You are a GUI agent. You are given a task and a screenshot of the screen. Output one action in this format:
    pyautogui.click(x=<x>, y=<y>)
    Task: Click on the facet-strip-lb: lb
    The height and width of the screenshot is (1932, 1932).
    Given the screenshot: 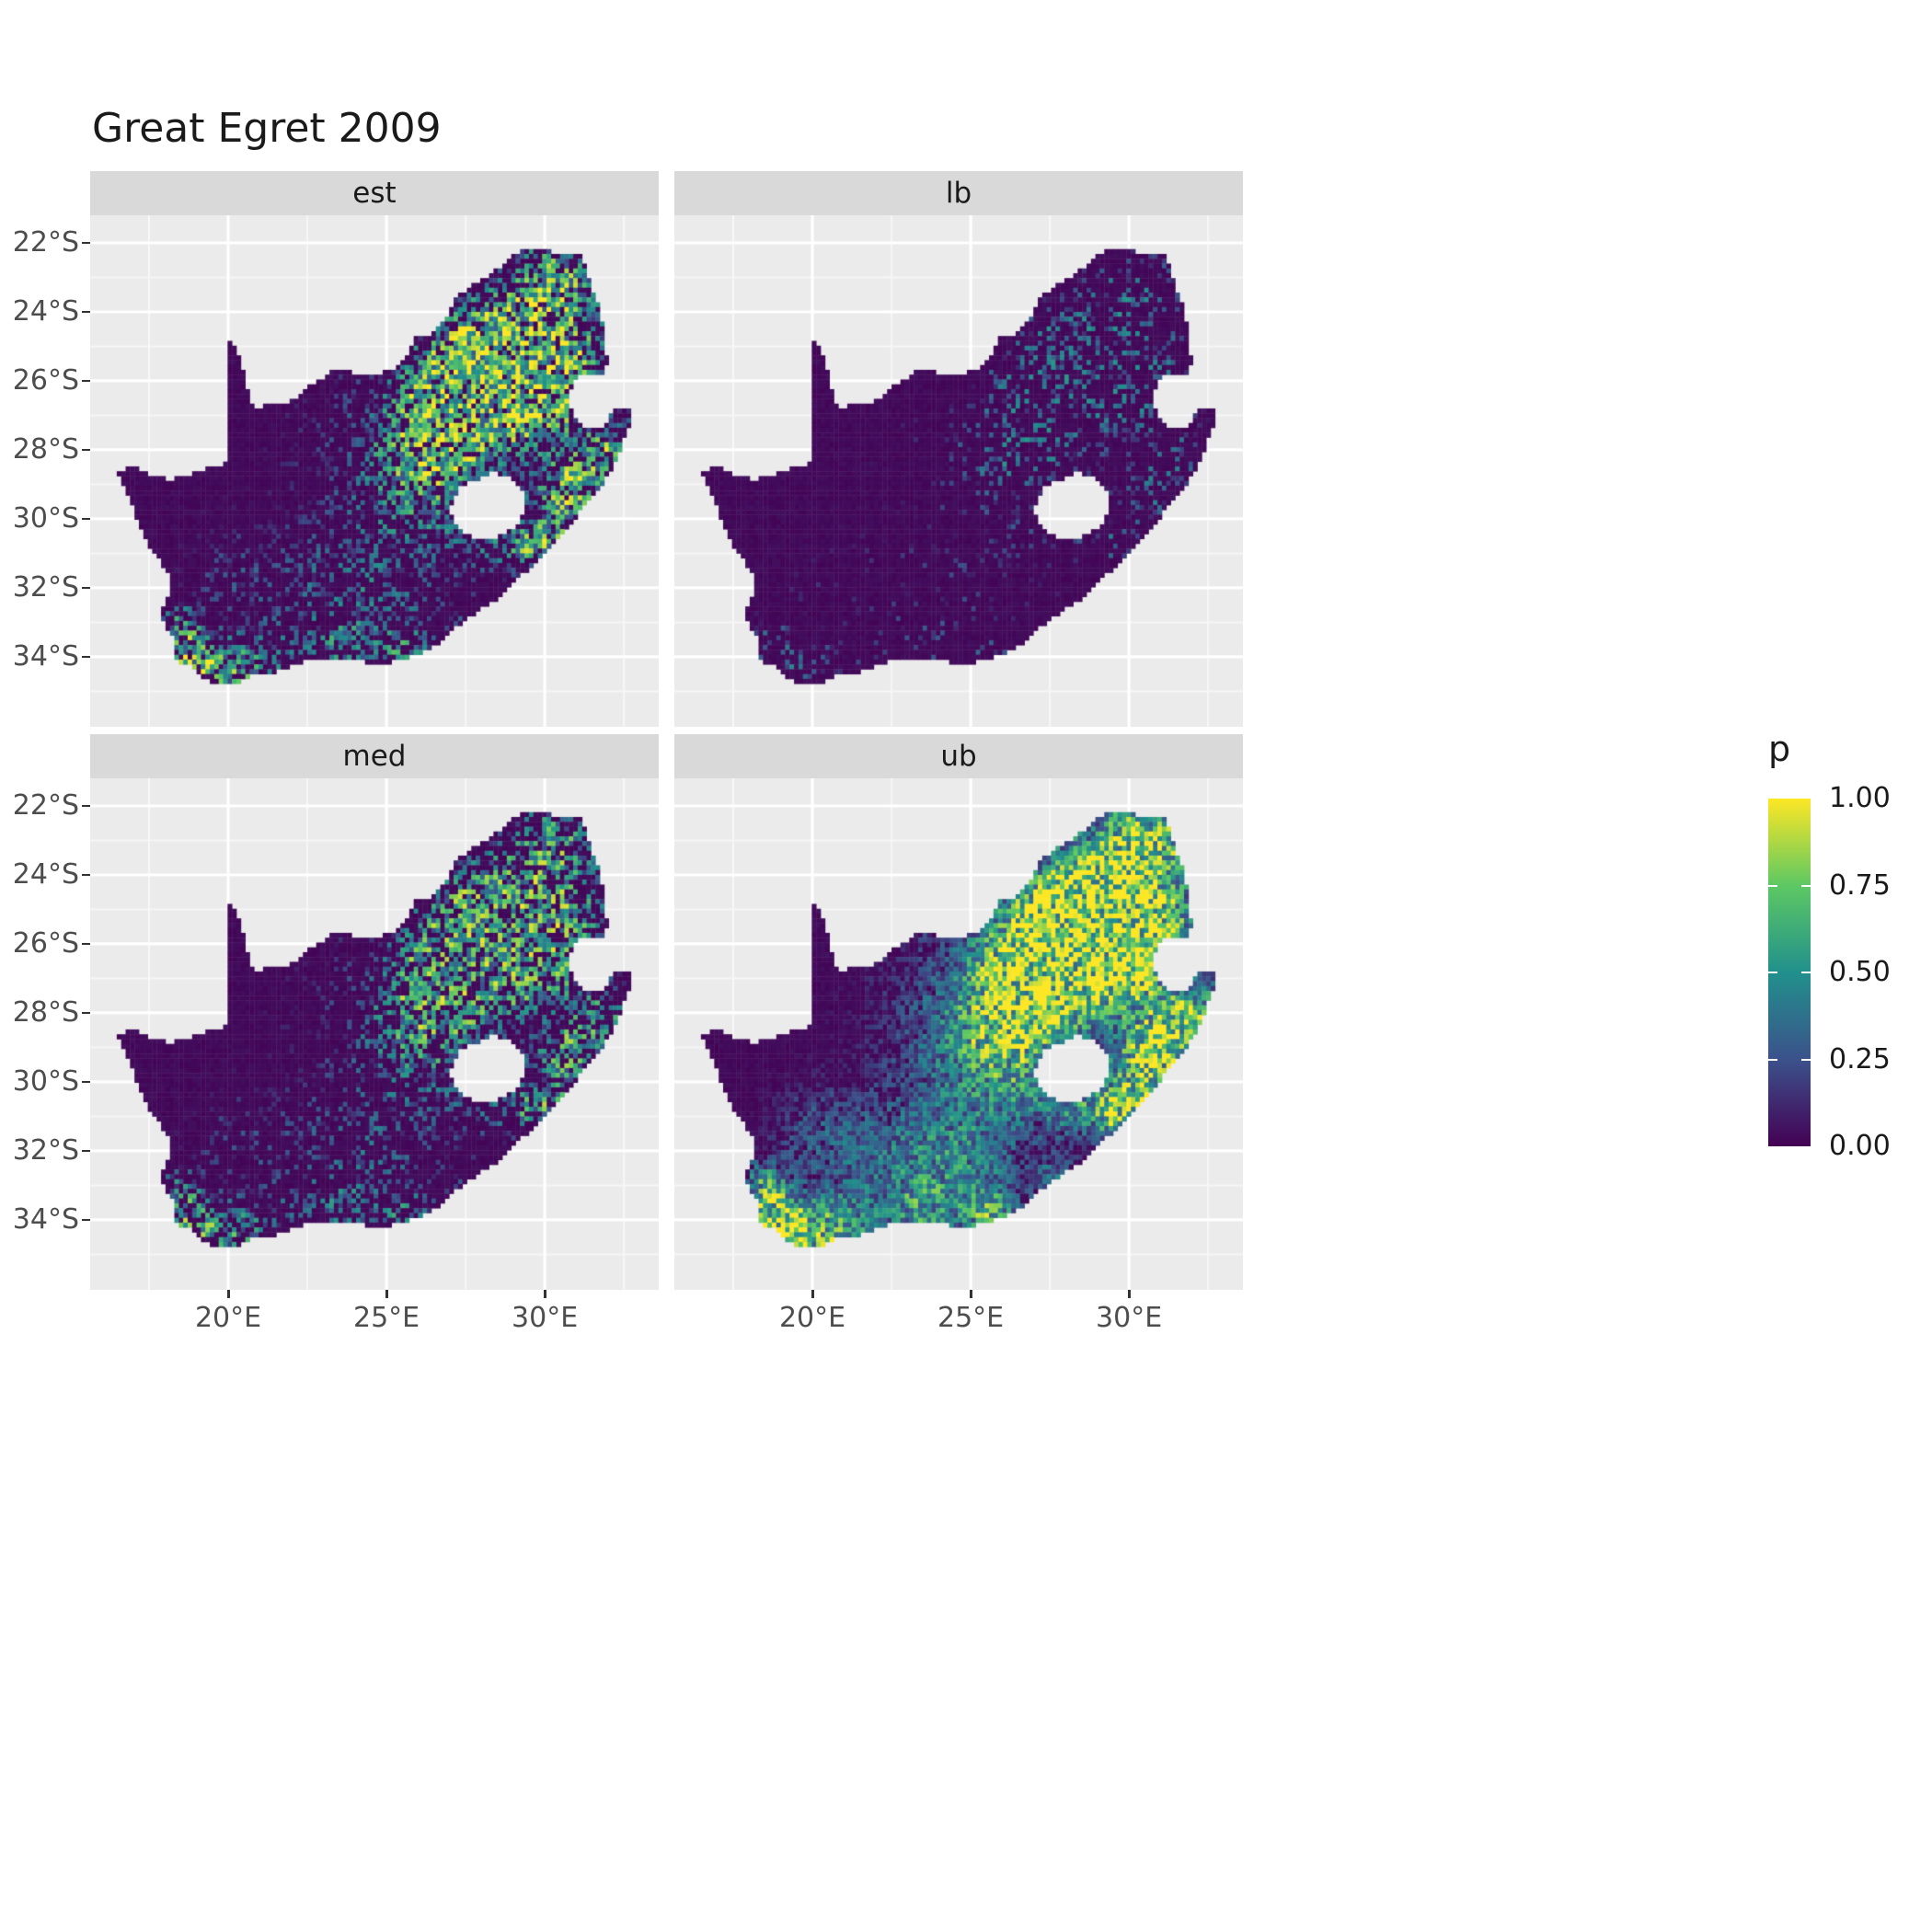 What is the action you would take?
    pyautogui.click(x=958, y=193)
    